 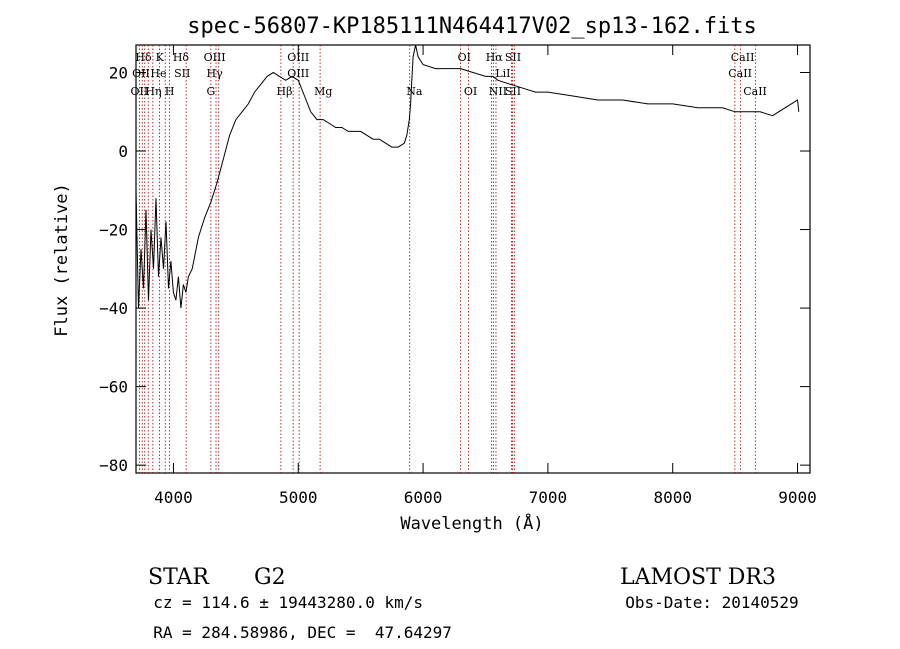 What do you see at coordinates (153, 91) in the screenshot?
I see `line-label: Hη` at bounding box center [153, 91].